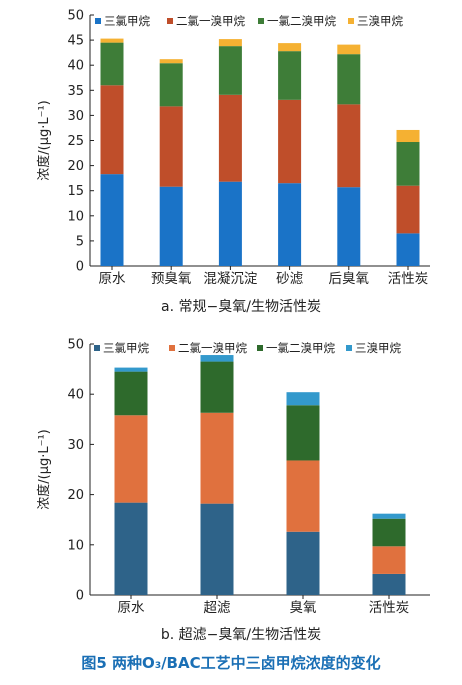 This screenshot has height=685, width=462. What do you see at coordinates (217, 608) in the screenshot?
I see `chart-b-x-tick-label: 超滤` at bounding box center [217, 608].